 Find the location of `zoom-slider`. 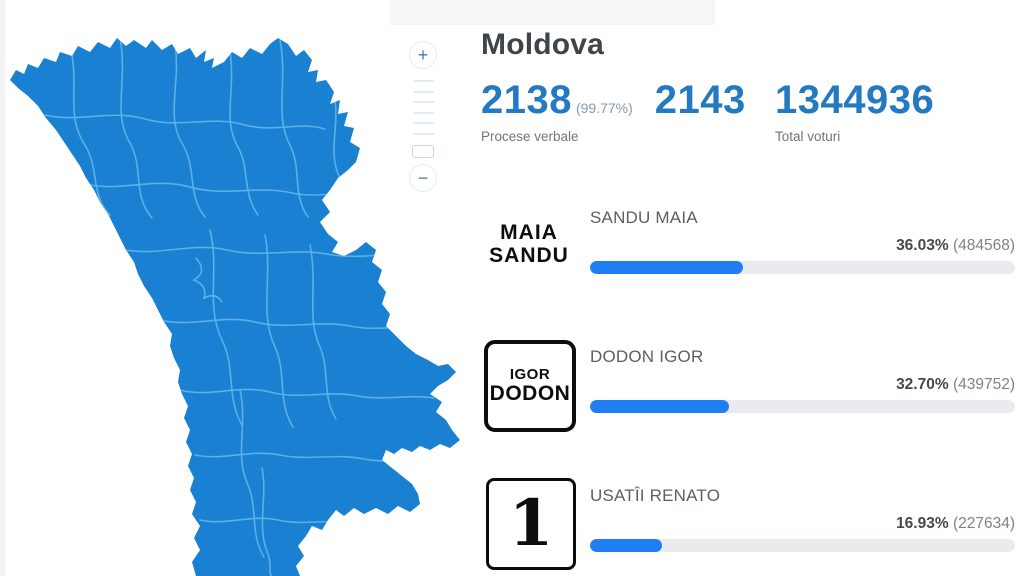

zoom-slider is located at coordinates (423, 111).